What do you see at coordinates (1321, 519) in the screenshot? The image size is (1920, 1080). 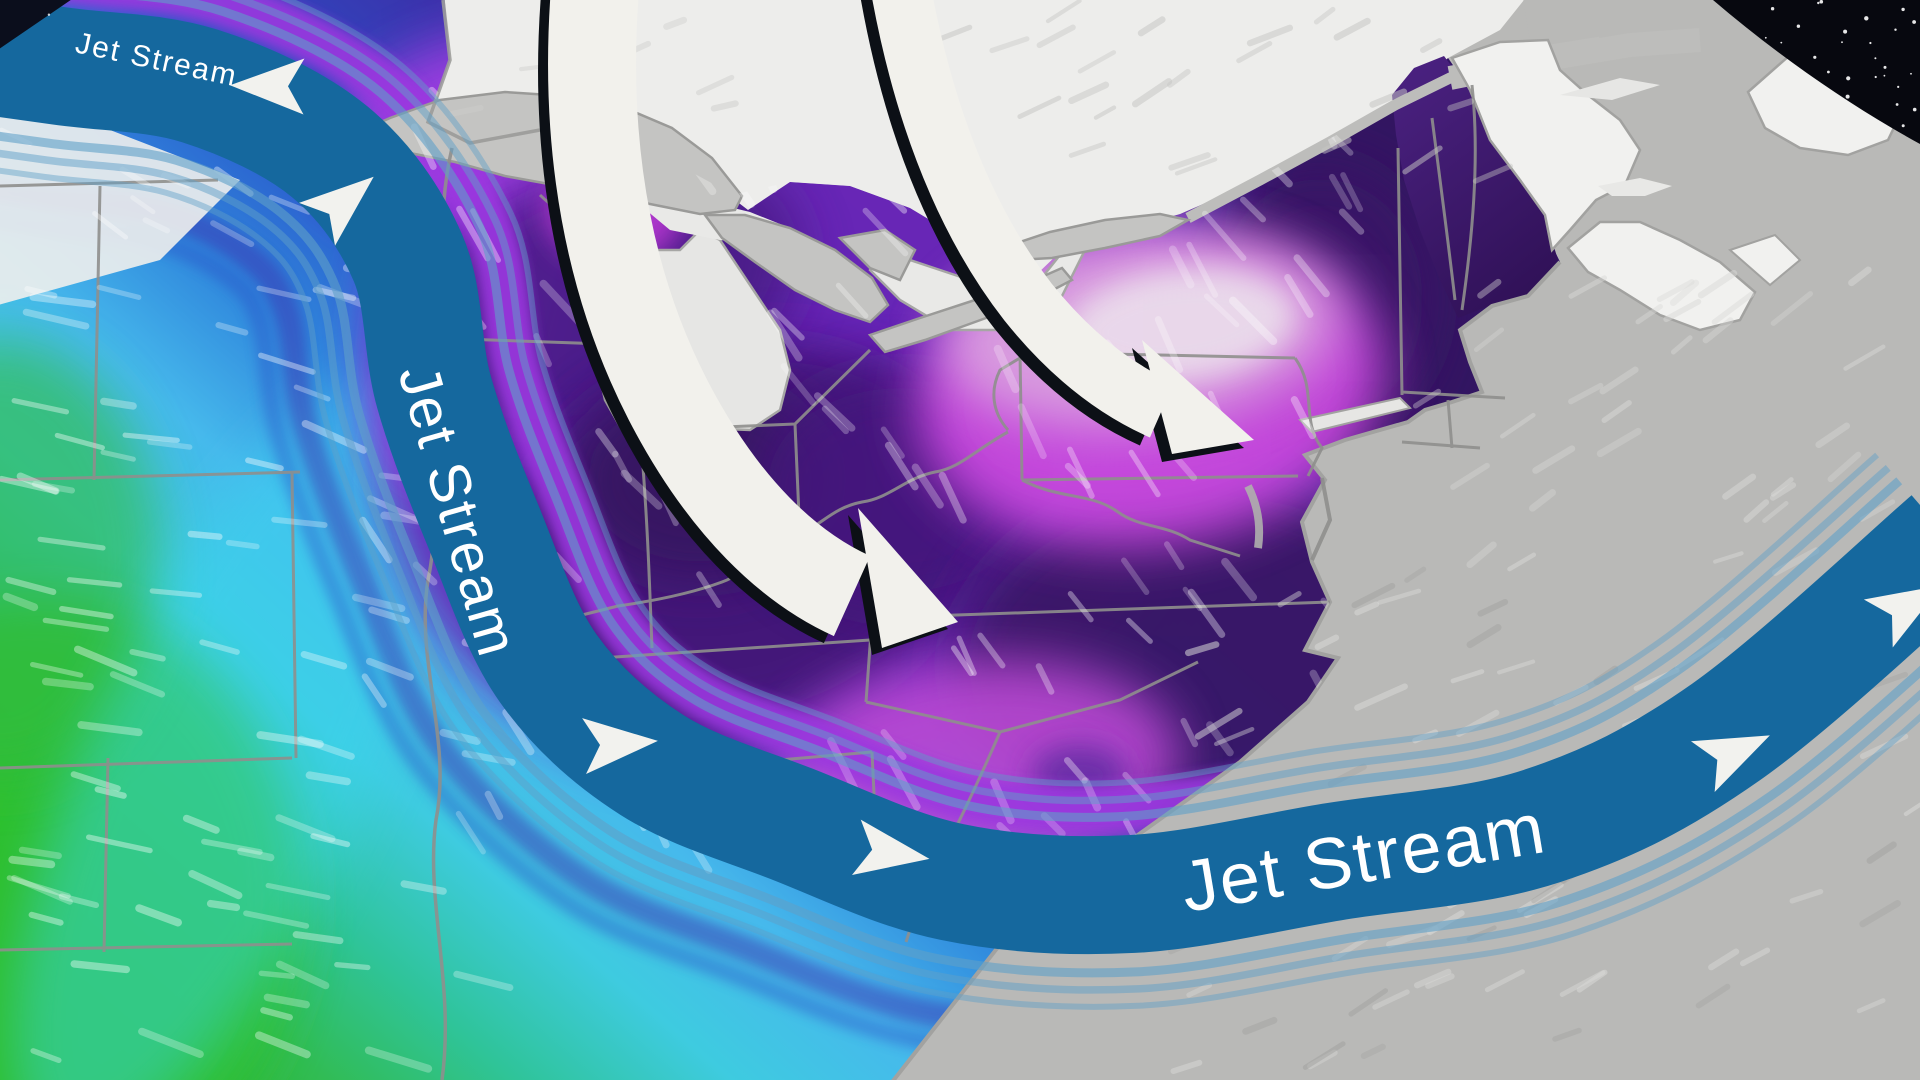 I see `delmarva-outline` at bounding box center [1321, 519].